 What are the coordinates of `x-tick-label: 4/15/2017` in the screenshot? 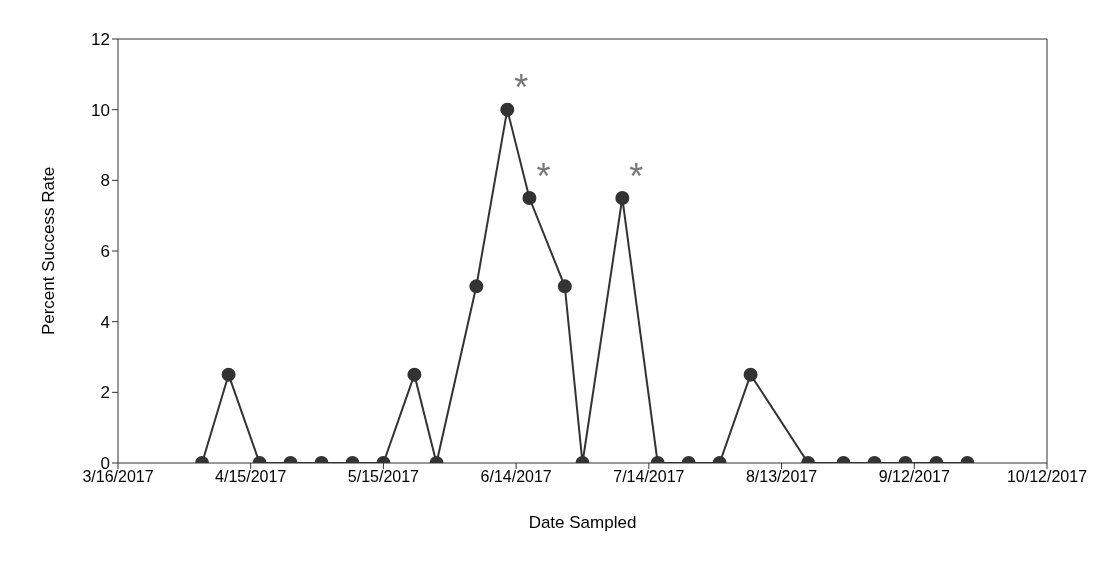 It's located at (251, 477).